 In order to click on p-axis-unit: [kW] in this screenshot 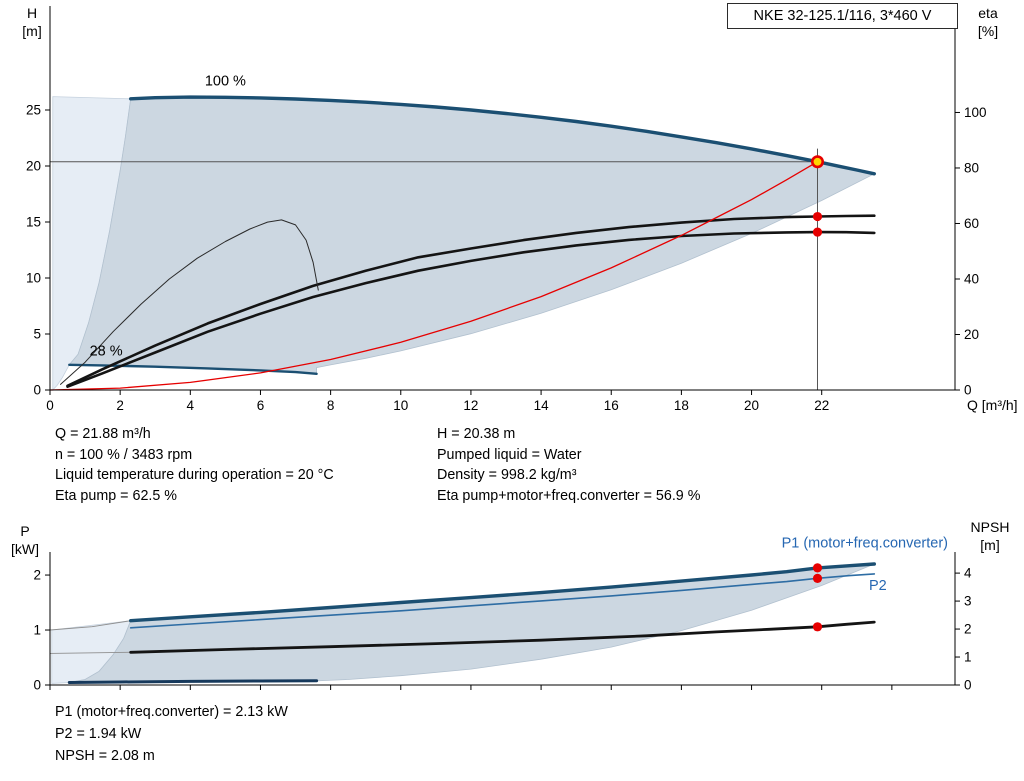, I will do `click(25, 549)`.